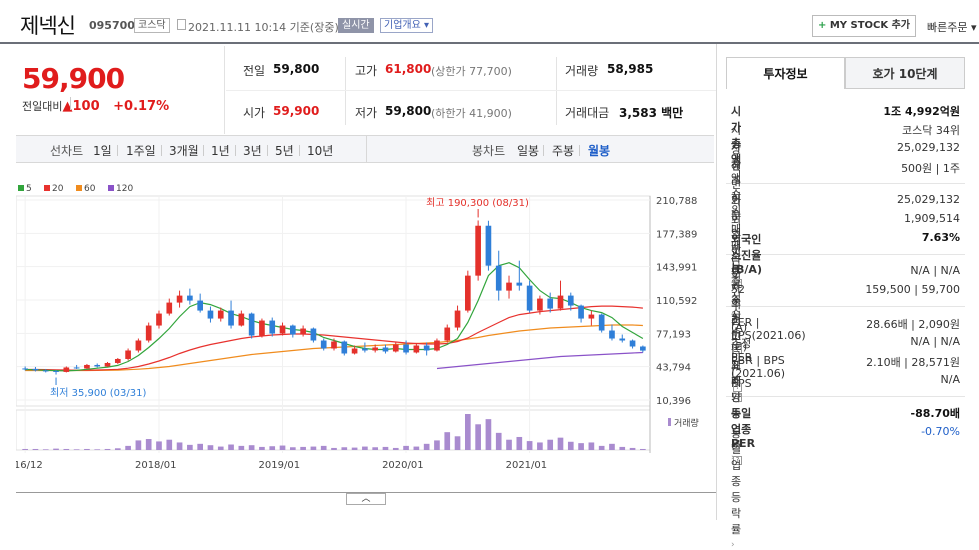 This screenshot has width=979, height=550. Describe the element at coordinates (673, 334) in the screenshot. I see `y-tick-label: 77,193` at that location.